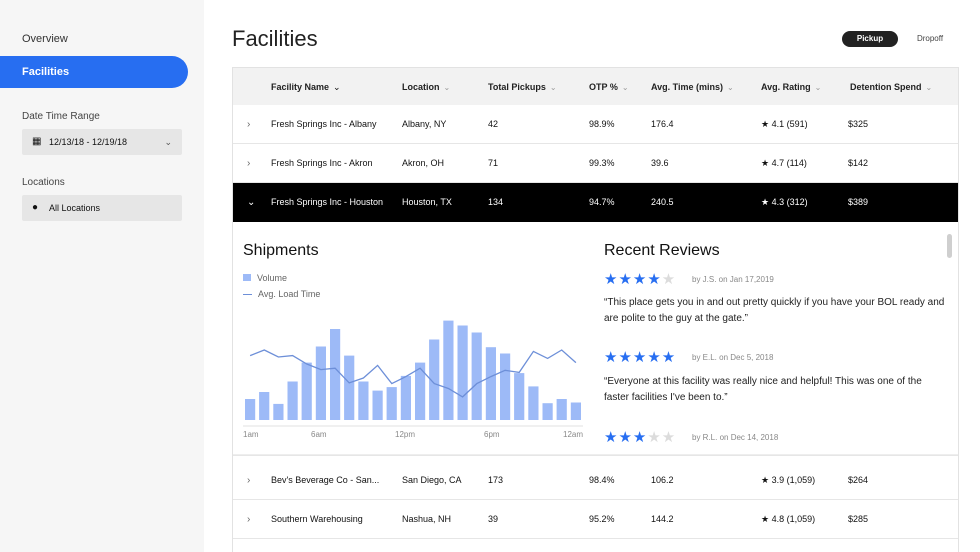 The image size is (980, 552). What do you see at coordinates (35, 207) in the screenshot?
I see `map-pin-icon: ●` at bounding box center [35, 207].